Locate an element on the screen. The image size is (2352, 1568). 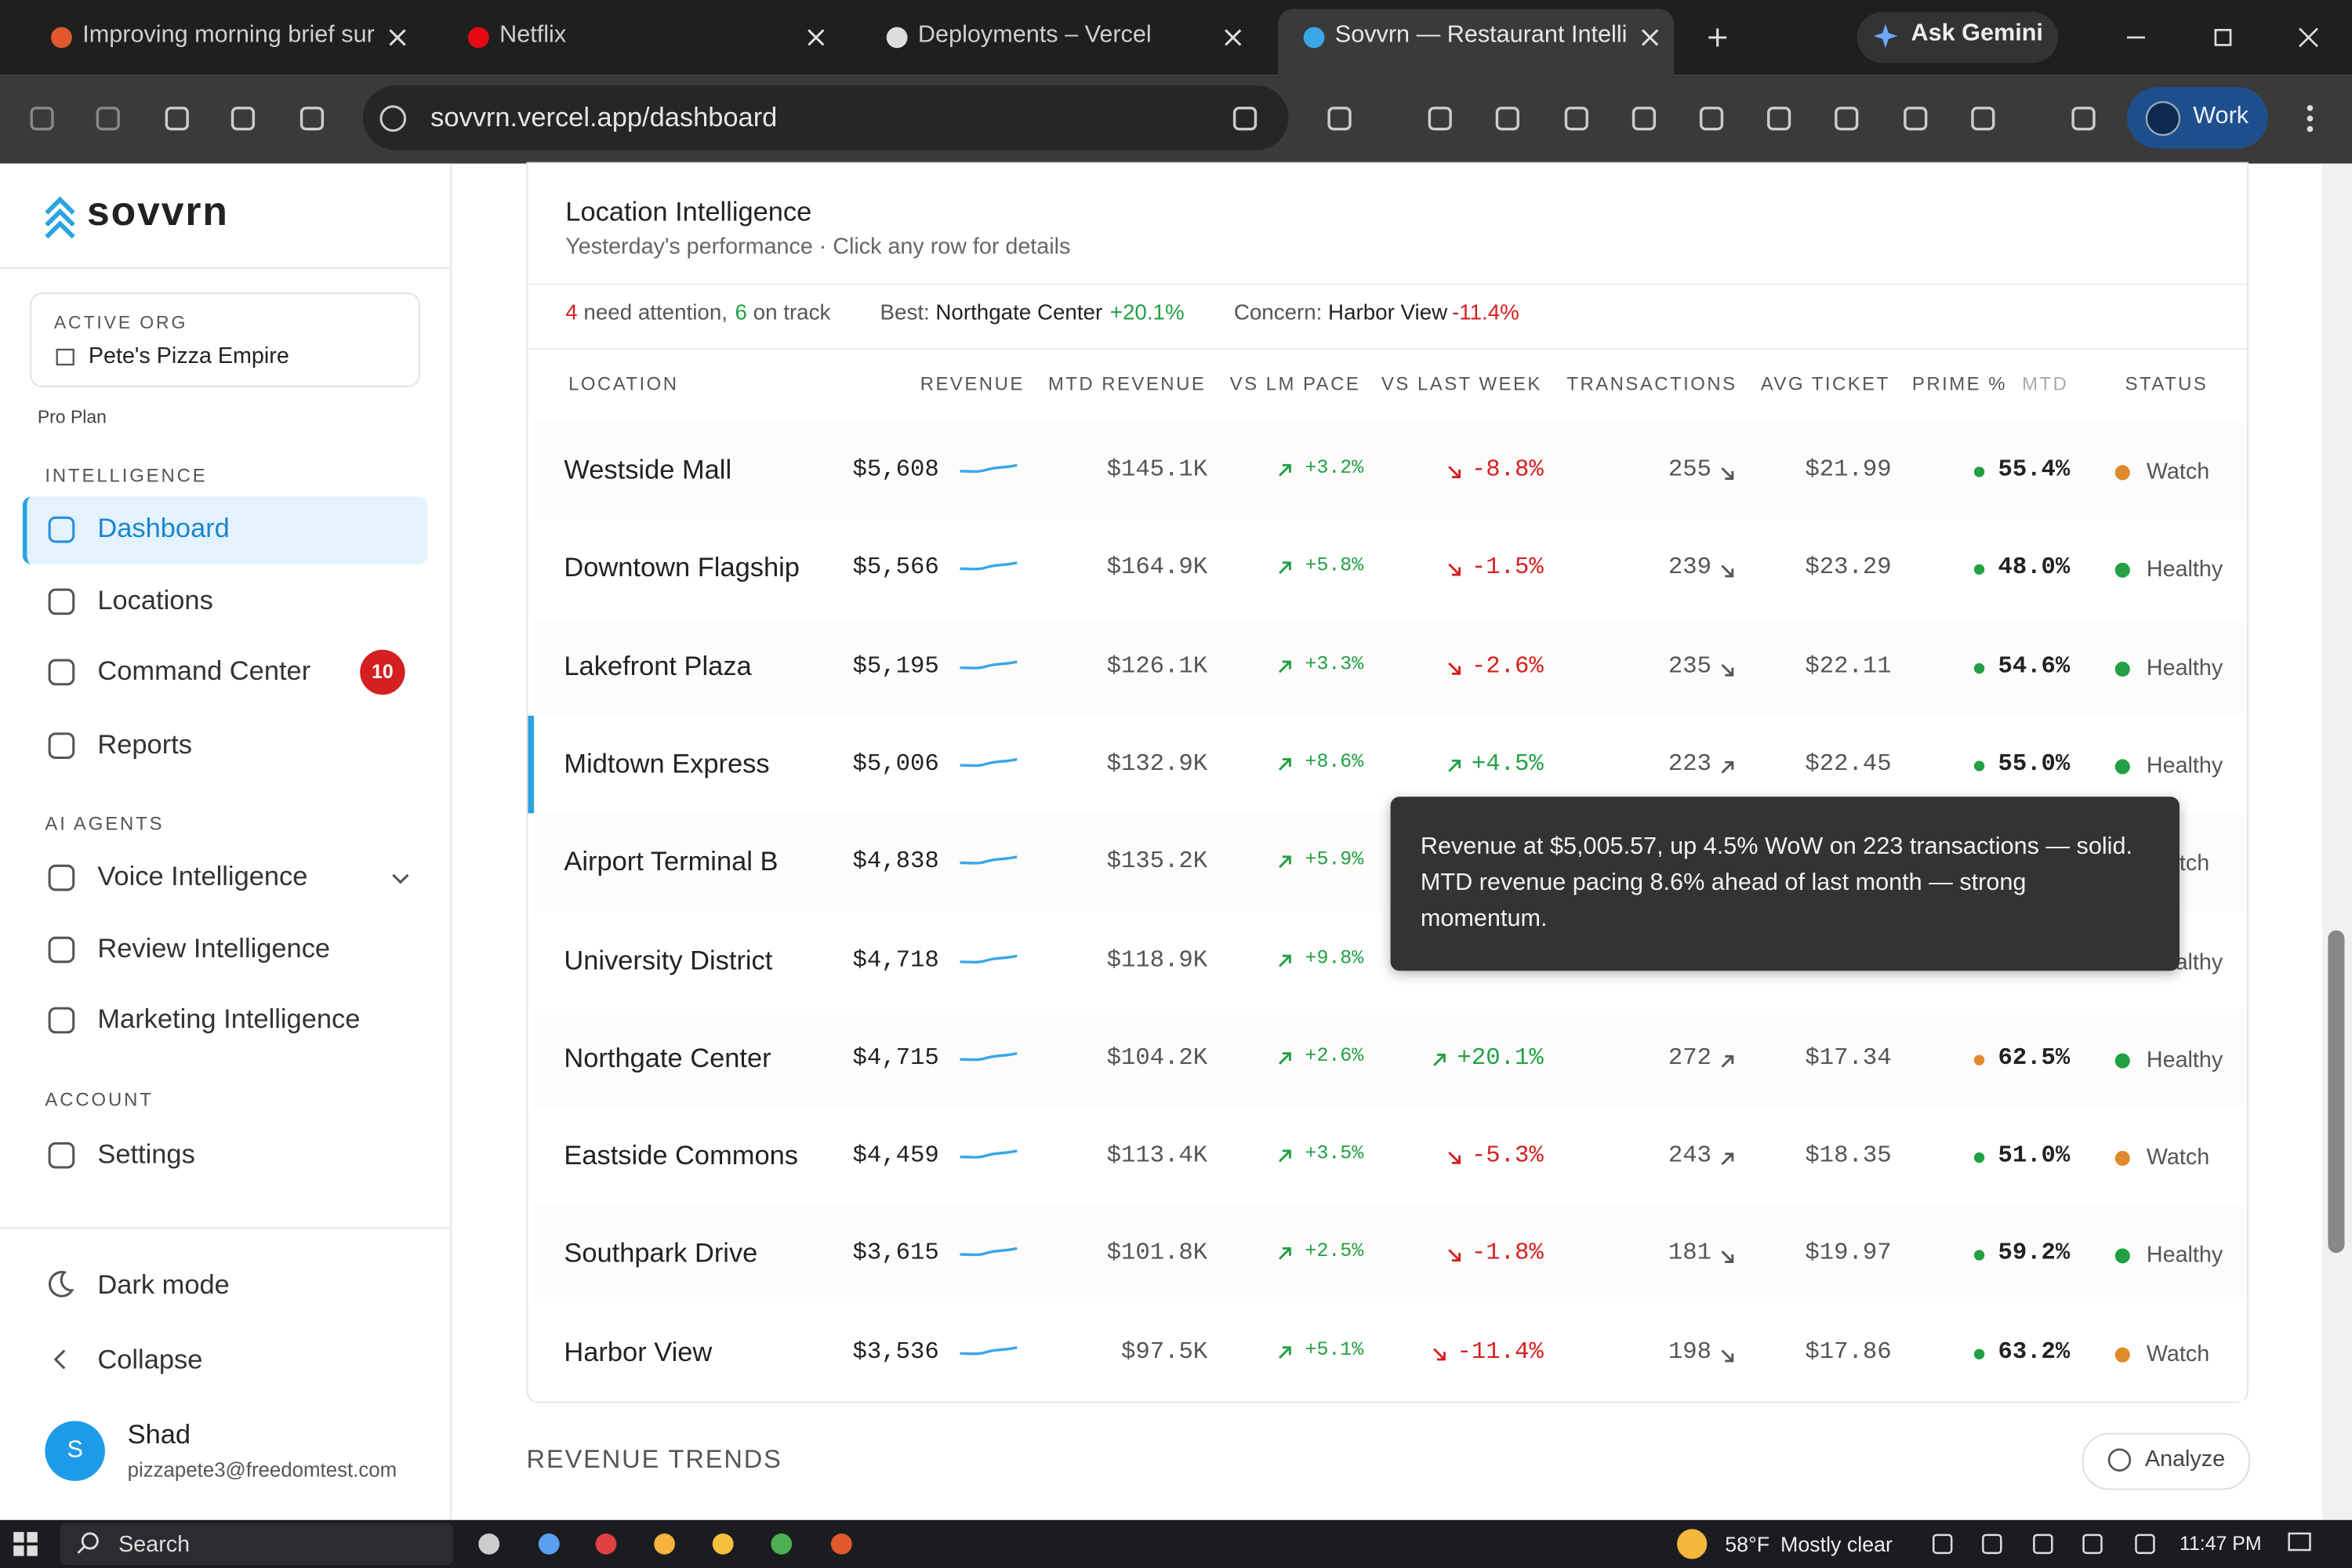
summary-text: on track is located at coordinates (792, 314).